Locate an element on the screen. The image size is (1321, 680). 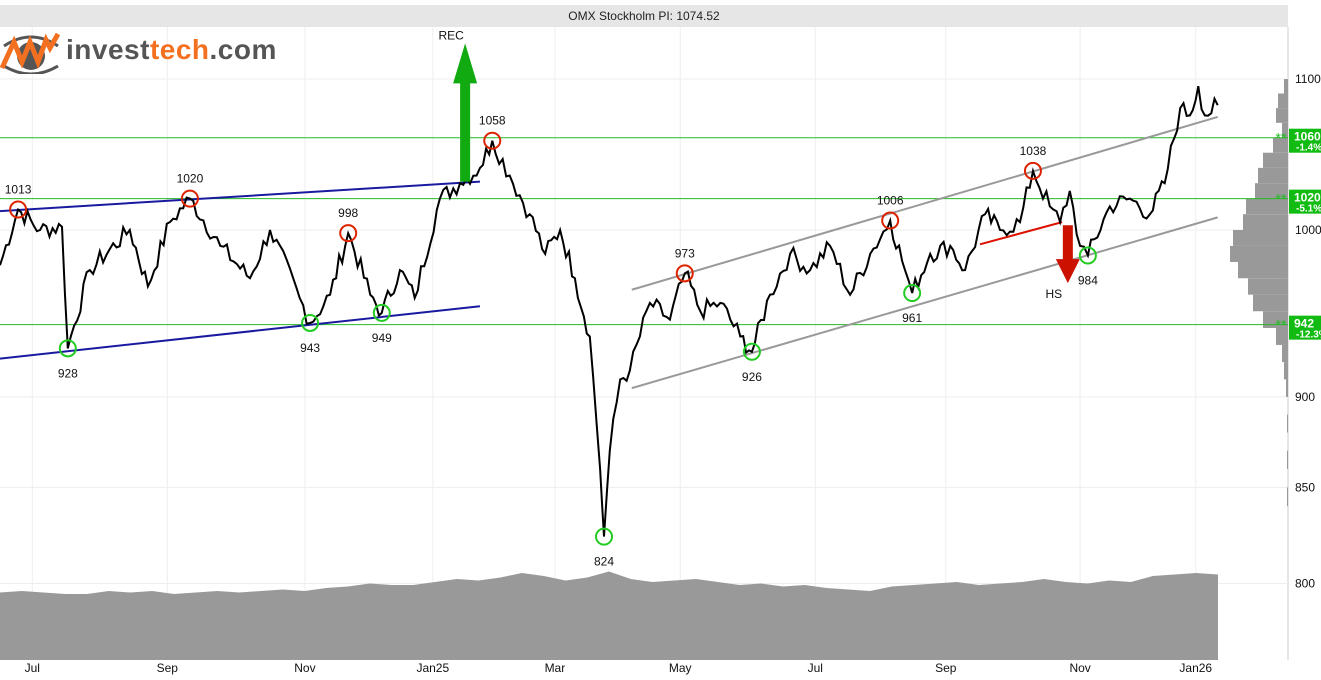
logo-text-domain: .com is located at coordinates (243, 49).